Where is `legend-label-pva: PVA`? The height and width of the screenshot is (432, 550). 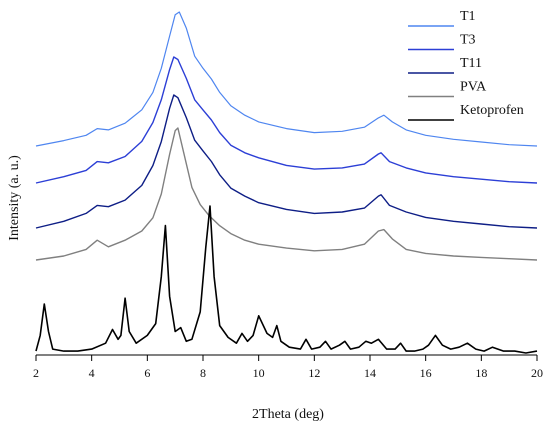 legend-label-pva: PVA is located at coordinates (473, 87).